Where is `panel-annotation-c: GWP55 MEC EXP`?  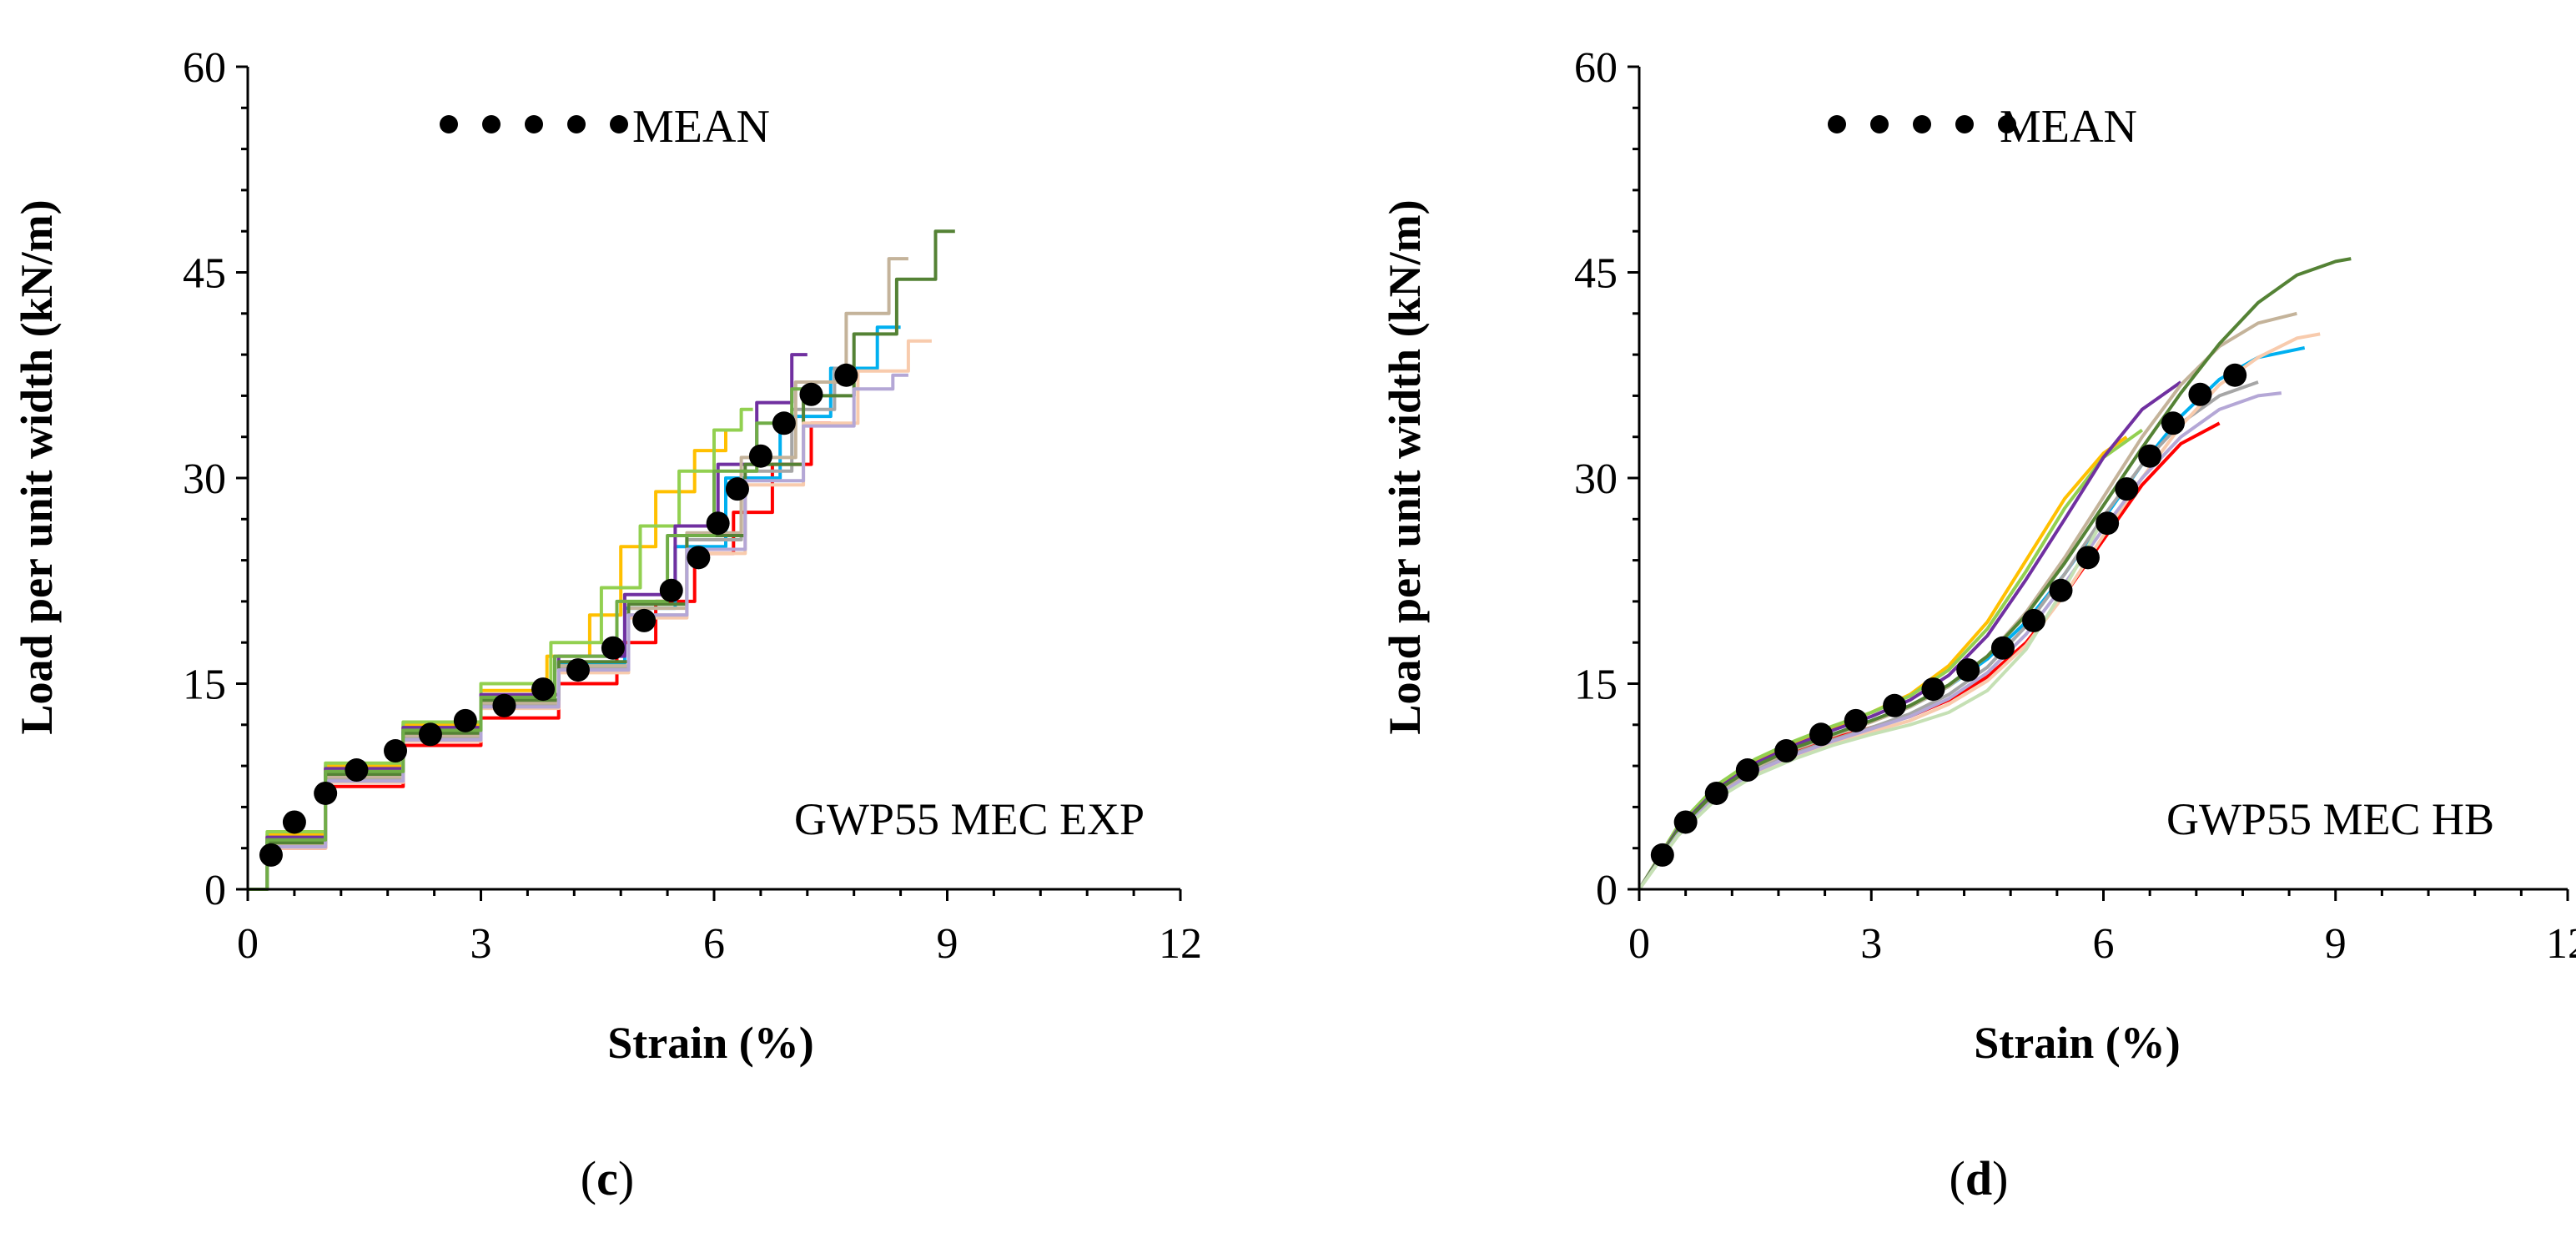 panel-annotation-c: GWP55 MEC EXP is located at coordinates (969, 819).